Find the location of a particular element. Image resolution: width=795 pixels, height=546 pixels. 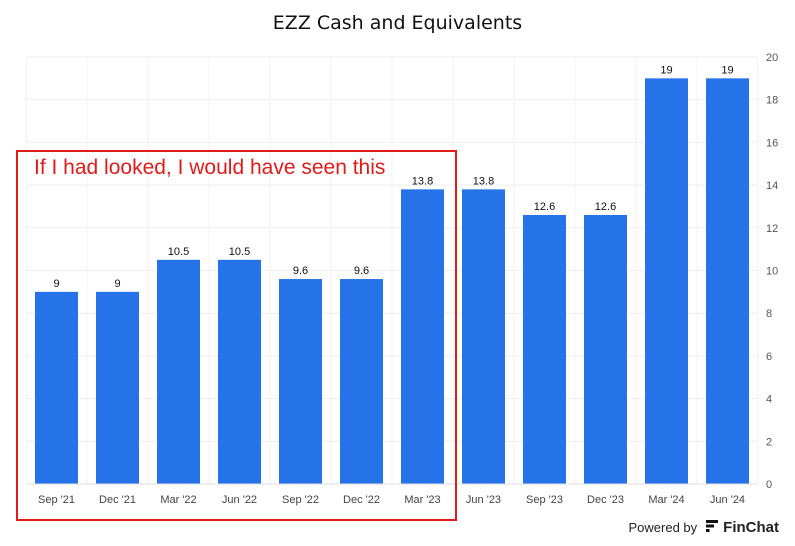

y-tick-label: 10 is located at coordinates (772, 272).